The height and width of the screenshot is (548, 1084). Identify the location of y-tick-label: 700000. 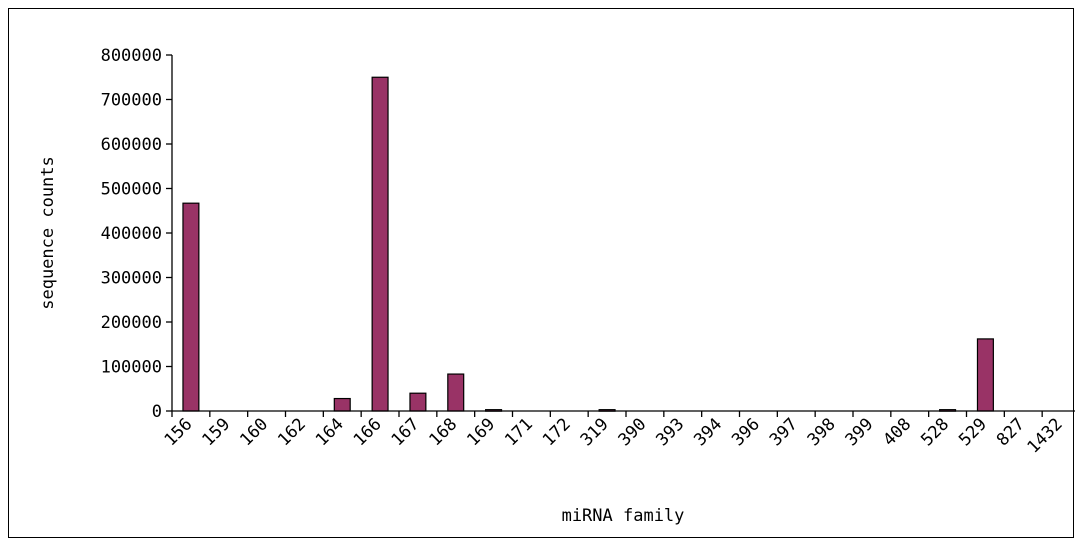
(131, 101).